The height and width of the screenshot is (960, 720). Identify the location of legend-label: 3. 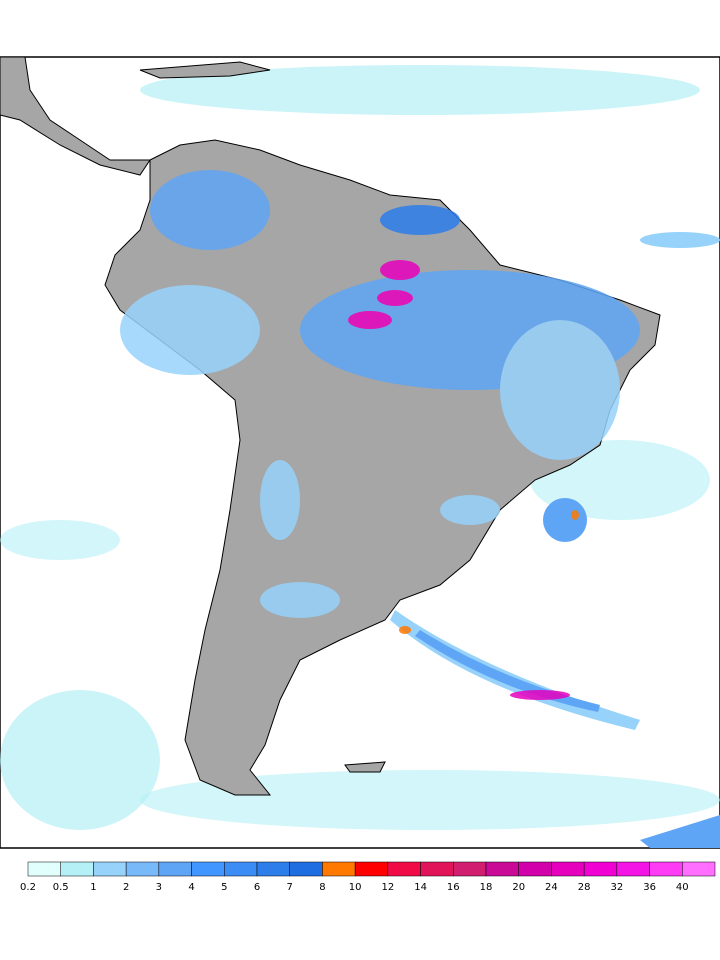
(159, 887).